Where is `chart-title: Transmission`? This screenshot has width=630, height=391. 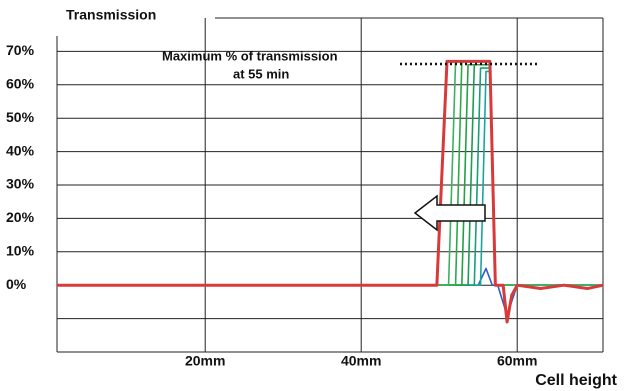
chart-title: Transmission is located at coordinates (111, 15).